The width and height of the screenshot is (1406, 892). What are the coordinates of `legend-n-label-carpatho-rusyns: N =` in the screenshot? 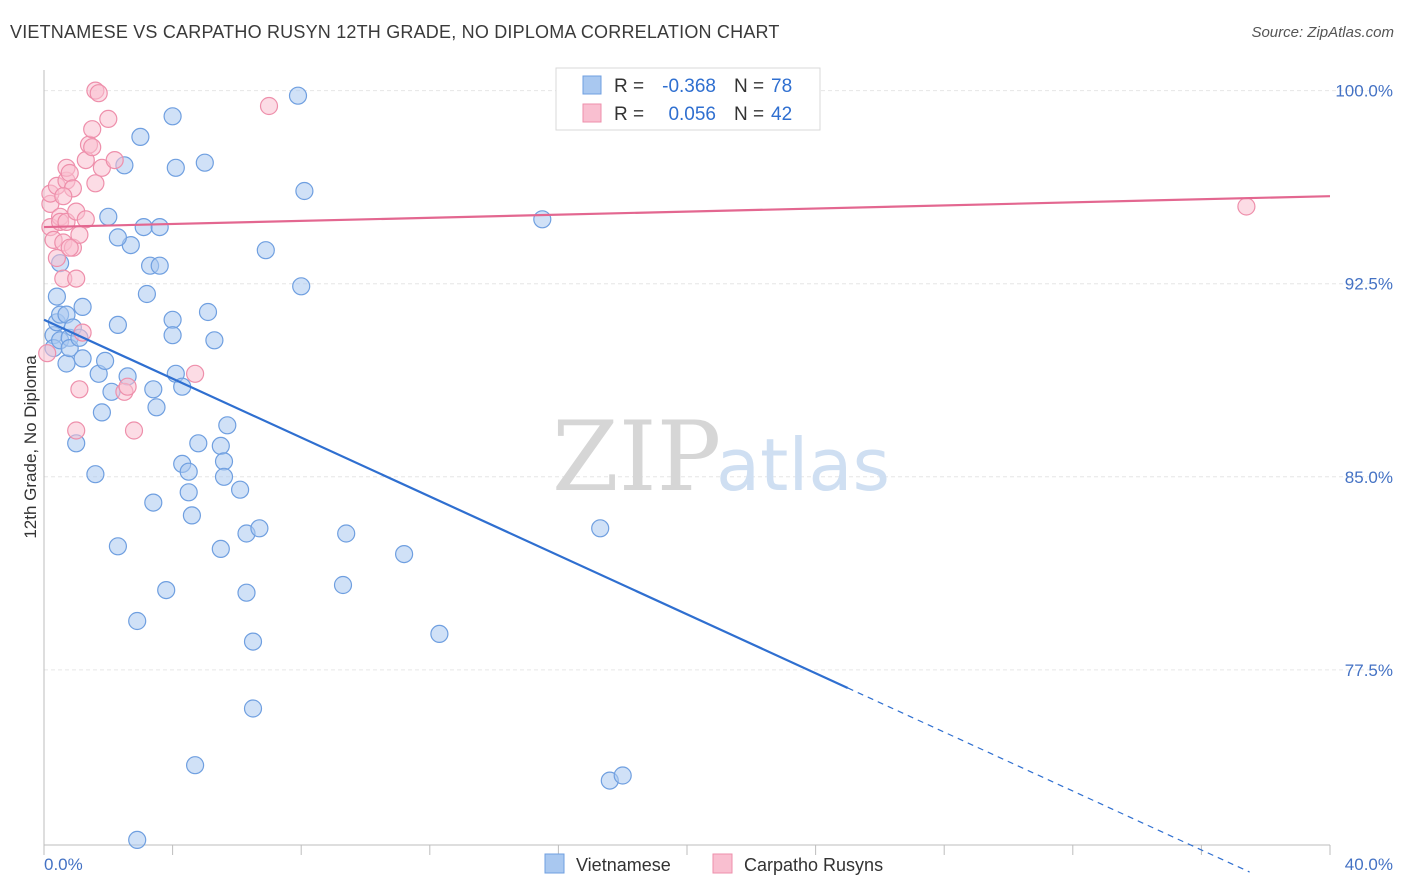 It's located at (749, 114).